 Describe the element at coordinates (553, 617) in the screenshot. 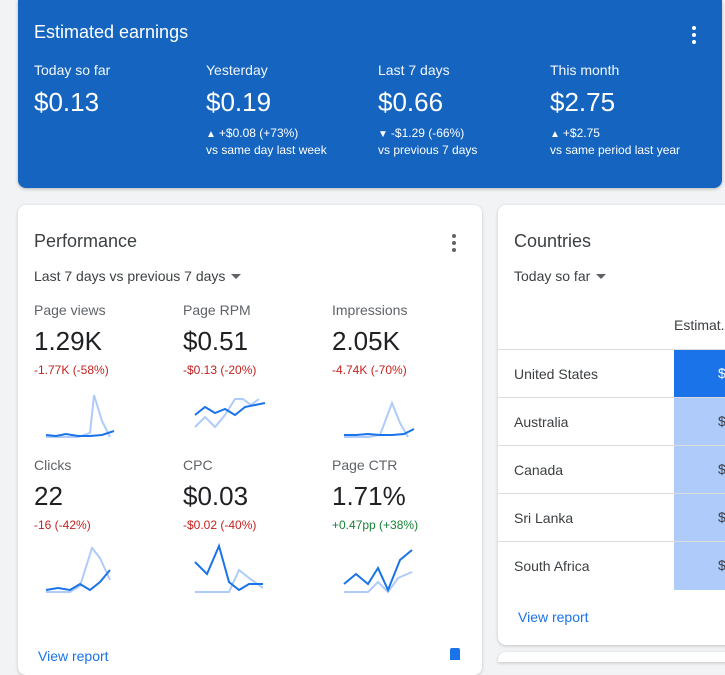

I see `countries-view-report-link: View report` at that location.